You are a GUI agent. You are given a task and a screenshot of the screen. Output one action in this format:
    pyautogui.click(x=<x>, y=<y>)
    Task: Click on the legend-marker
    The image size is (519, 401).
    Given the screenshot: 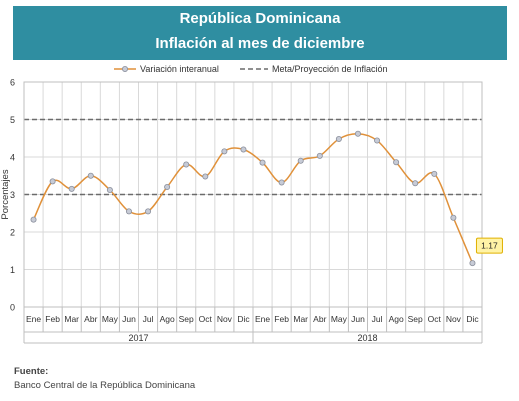 What is the action you would take?
    pyautogui.click(x=125, y=69)
    